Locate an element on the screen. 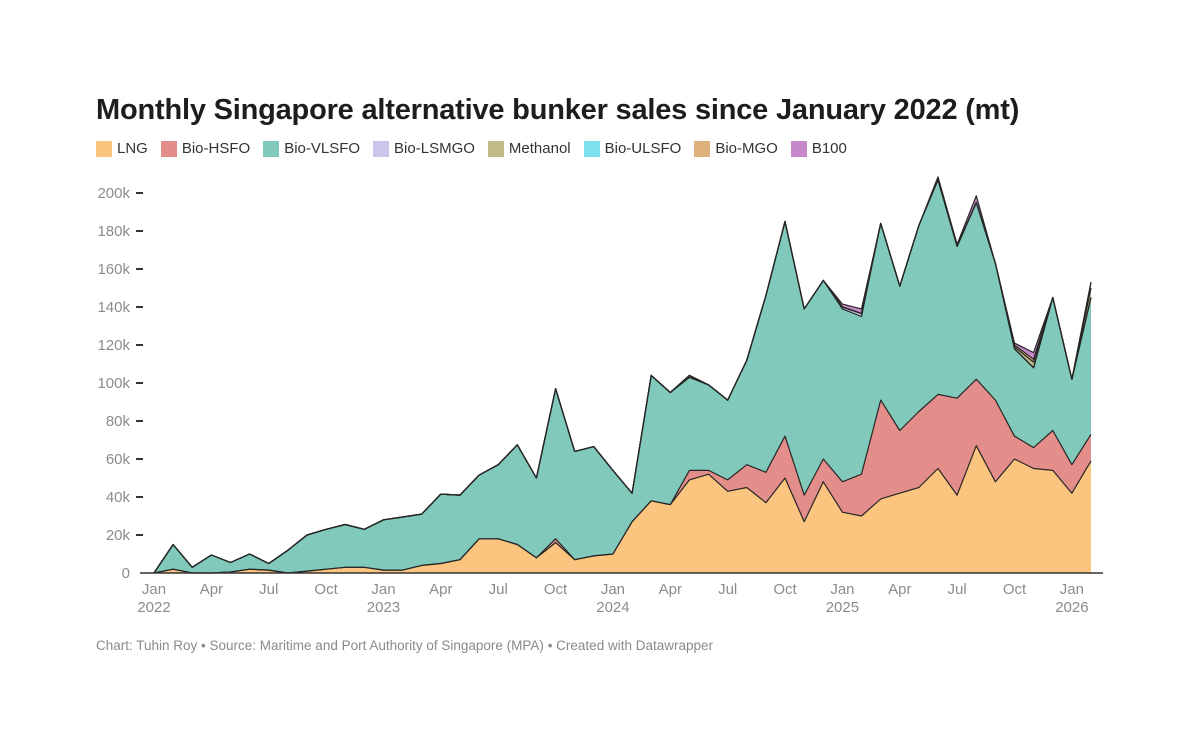 The height and width of the screenshot is (752, 1200). y-tick-label: 60k is located at coordinates (118, 459).